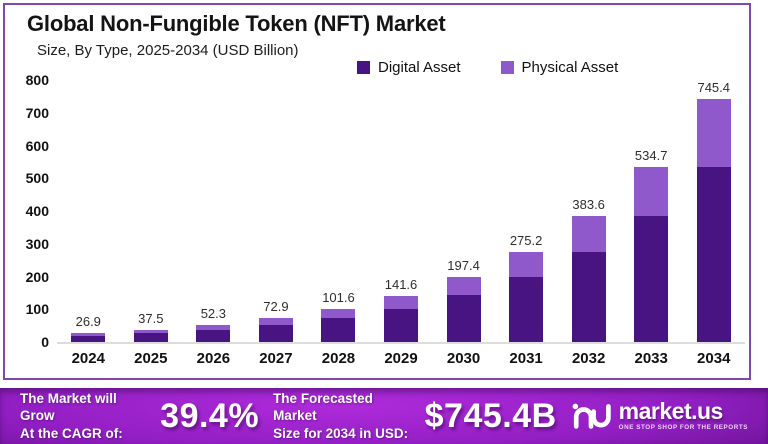  What do you see at coordinates (37, 276) in the screenshot?
I see `y-tick-label: 200` at bounding box center [37, 276].